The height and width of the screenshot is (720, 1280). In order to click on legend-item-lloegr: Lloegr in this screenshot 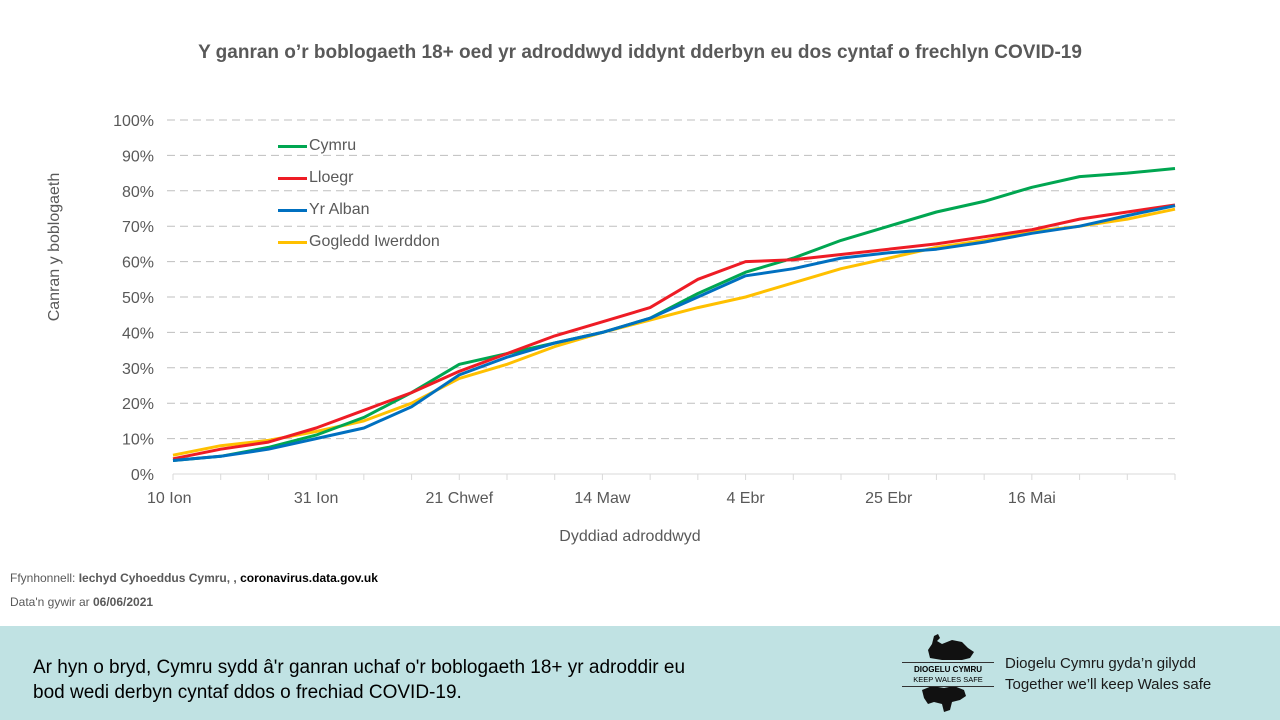, I will do `click(359, 178)`.